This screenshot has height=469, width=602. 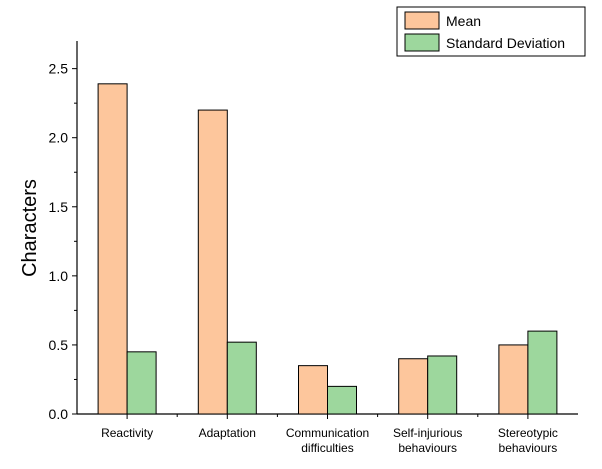 I want to click on x-tick-label-line: Adaptation, so click(x=227, y=433).